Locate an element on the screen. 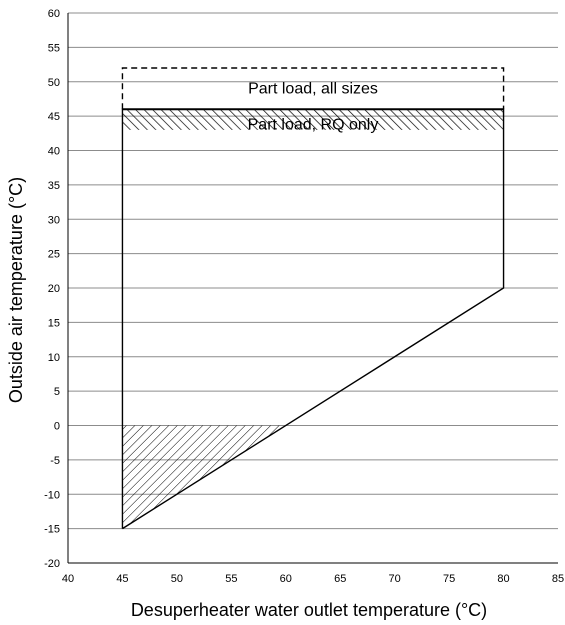 The width and height of the screenshot is (565, 625). x-tick-label-70: 70 is located at coordinates (395, 579).